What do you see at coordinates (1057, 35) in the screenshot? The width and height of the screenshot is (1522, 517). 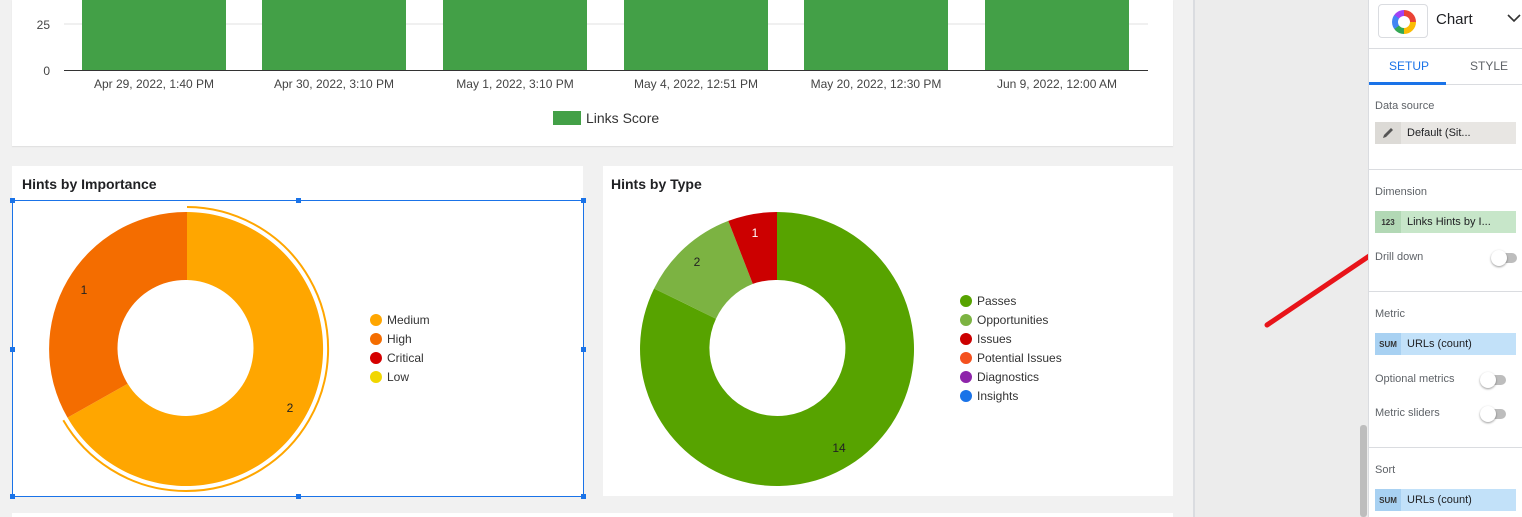 I see `bar-jun9` at bounding box center [1057, 35].